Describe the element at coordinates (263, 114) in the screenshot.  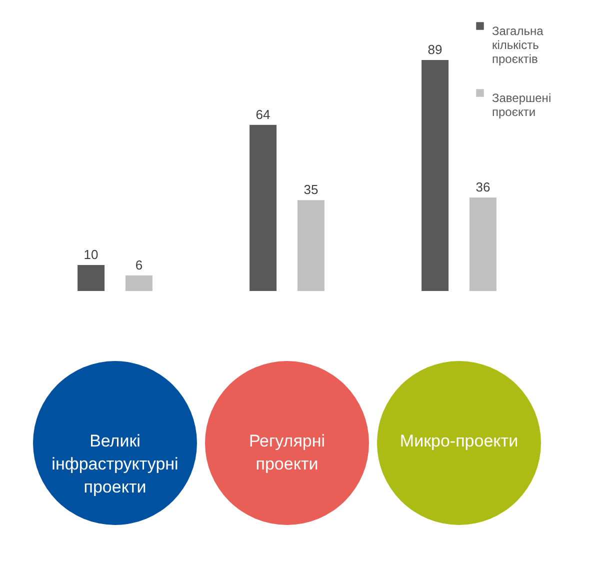
I see `data-label: 64` at that location.